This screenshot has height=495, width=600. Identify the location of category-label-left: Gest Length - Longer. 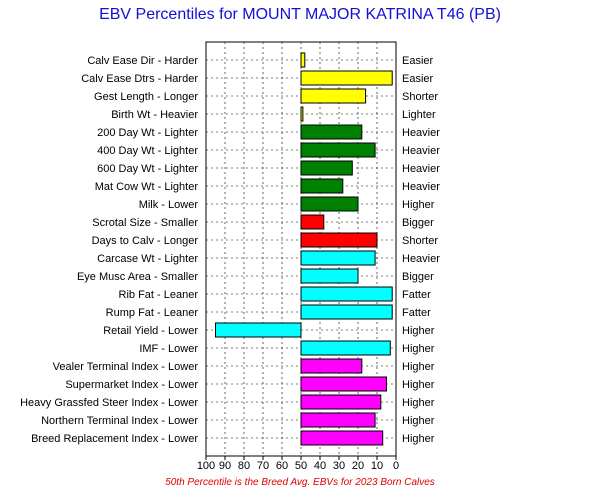
(146, 97).